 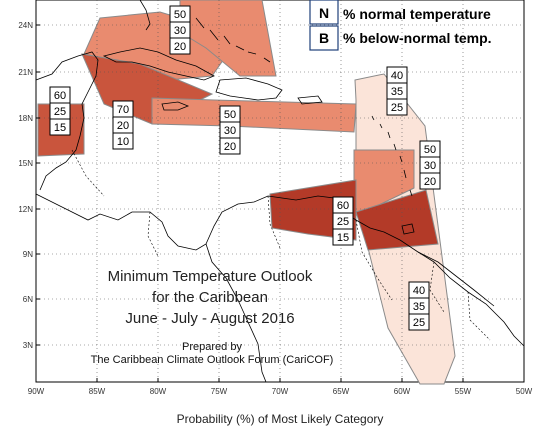 What do you see at coordinates (25, 118) in the screenshot?
I see `y-tick-label: 18N` at bounding box center [25, 118].